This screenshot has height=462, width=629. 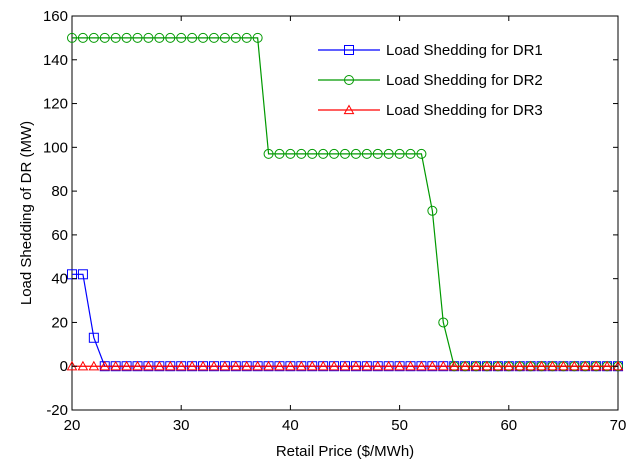 What do you see at coordinates (399, 425) in the screenshot?
I see `x-tick-label: 50` at bounding box center [399, 425].